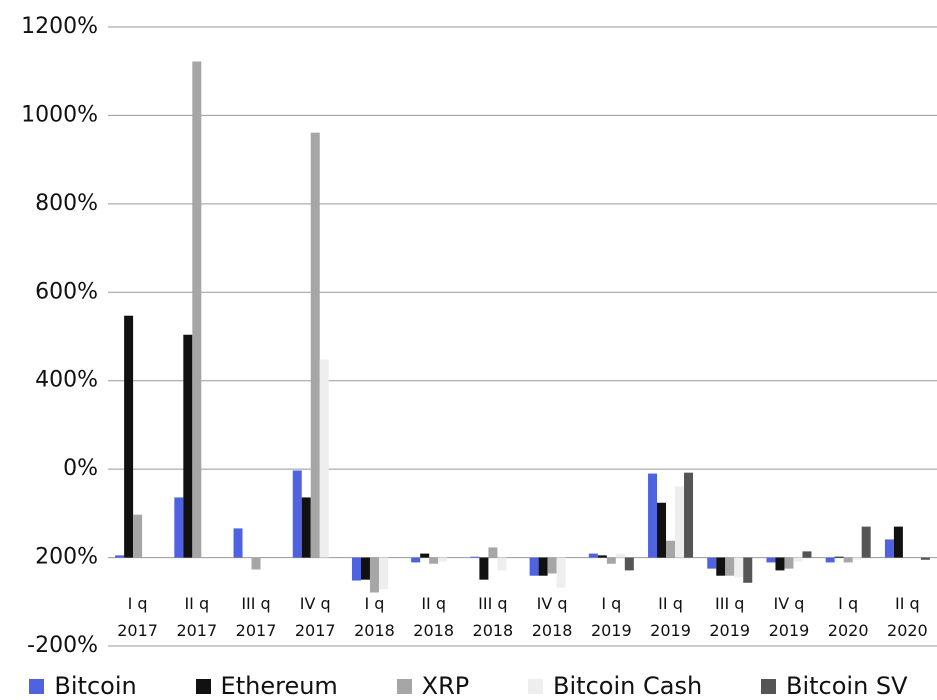  Describe the element at coordinates (552, 617) in the screenshot. I see `x-tick-label: IV q 2018` at that location.